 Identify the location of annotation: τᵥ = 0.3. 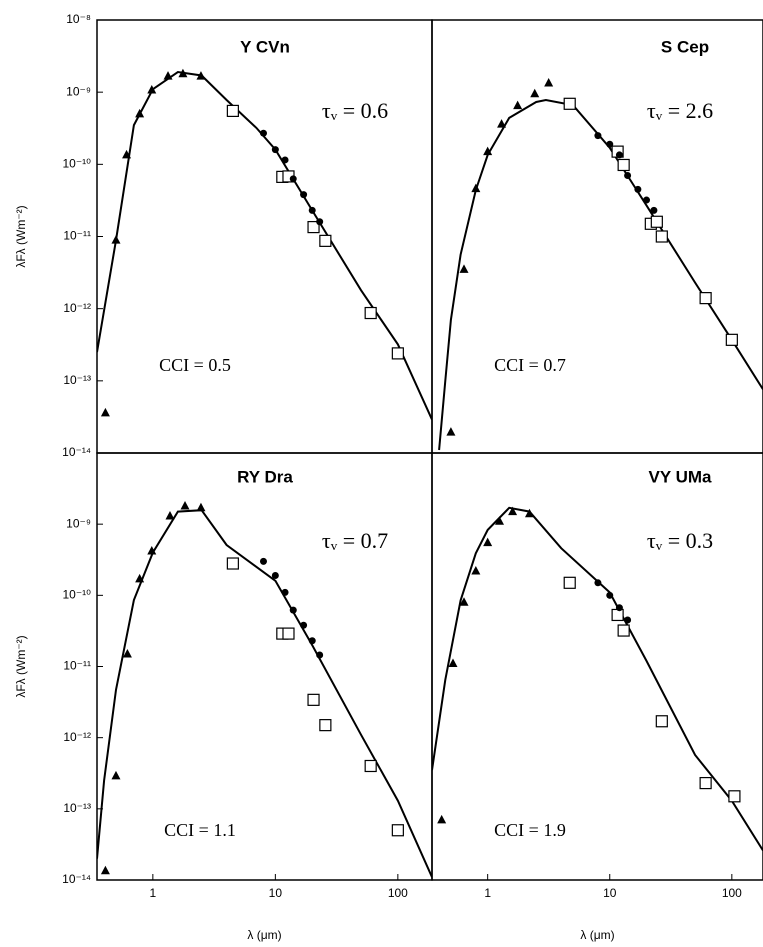
(680, 540).